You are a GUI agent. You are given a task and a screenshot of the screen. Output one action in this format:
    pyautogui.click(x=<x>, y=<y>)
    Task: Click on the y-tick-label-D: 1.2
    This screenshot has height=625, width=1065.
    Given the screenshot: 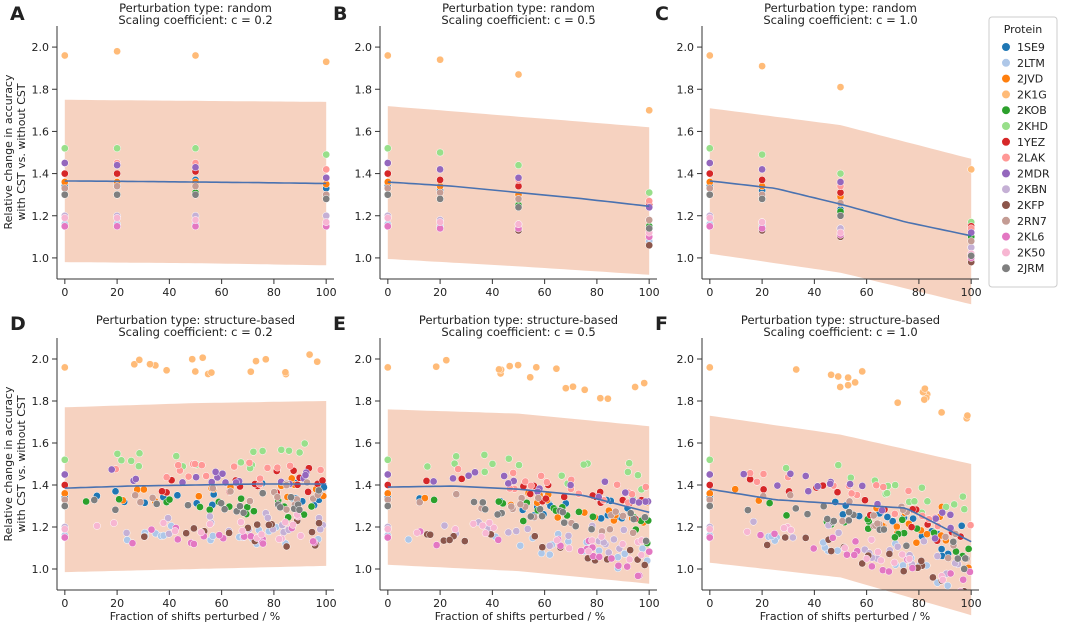 What is the action you would take?
    pyautogui.click(x=41, y=527)
    